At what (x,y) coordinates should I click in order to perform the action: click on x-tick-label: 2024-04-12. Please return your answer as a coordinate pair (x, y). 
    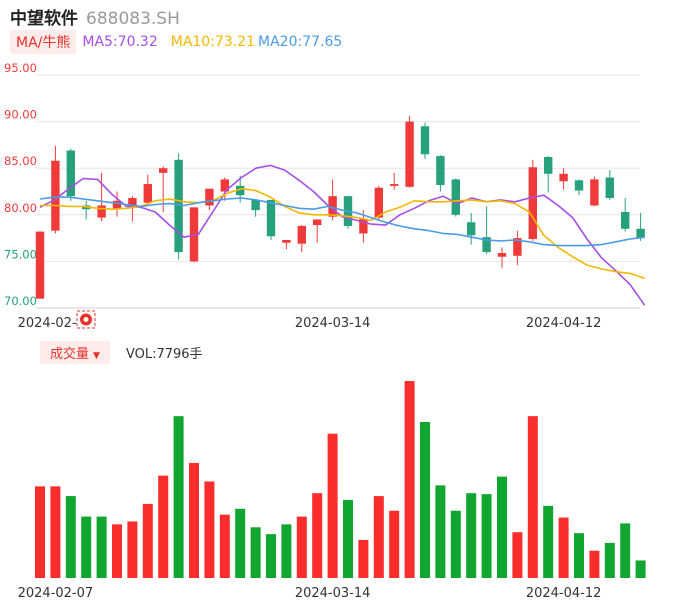
    Looking at the image, I should click on (564, 593).